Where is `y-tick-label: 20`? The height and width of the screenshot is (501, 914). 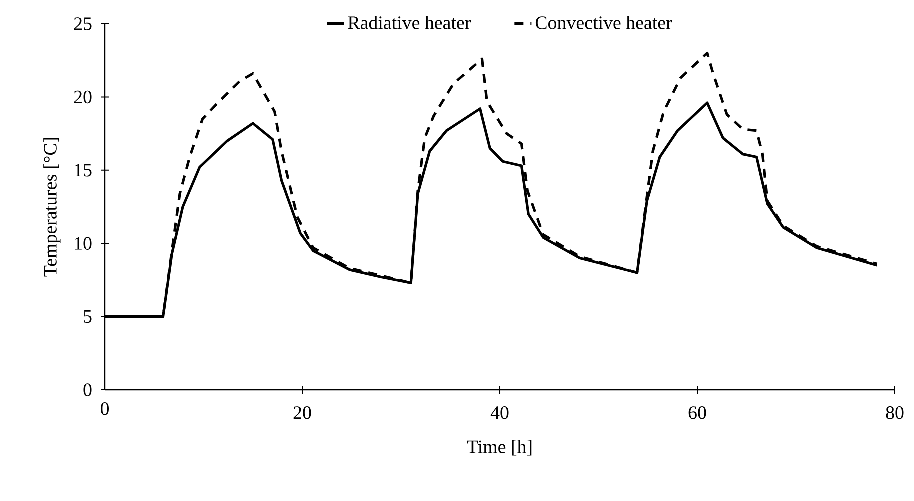
y-tick-label: 20 is located at coordinates (83, 97).